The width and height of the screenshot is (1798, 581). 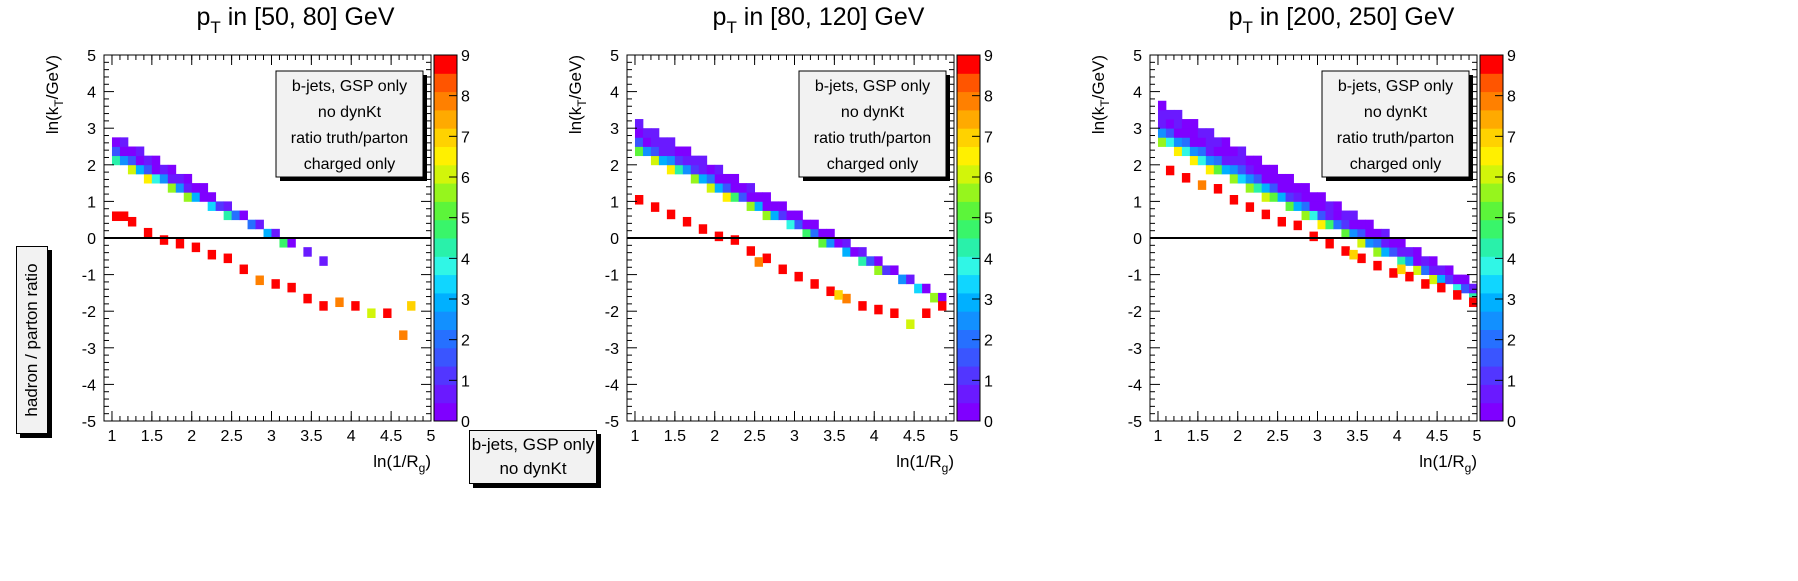 What do you see at coordinates (577, 94) in the screenshot?
I see `y-axis-label: ln(kT/GeV)` at bounding box center [577, 94].